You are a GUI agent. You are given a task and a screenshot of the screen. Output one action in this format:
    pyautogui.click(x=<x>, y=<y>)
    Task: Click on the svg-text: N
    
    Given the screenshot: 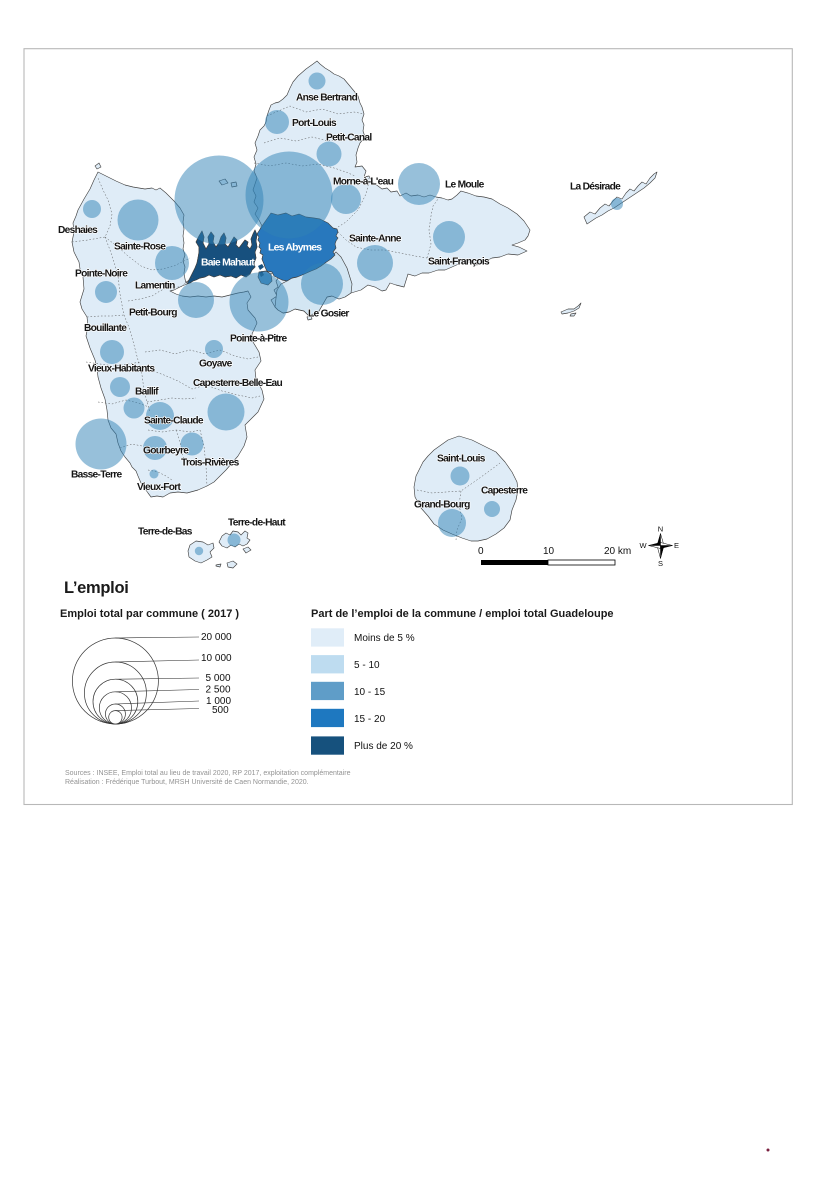 What is the action you would take?
    pyautogui.click(x=660, y=529)
    